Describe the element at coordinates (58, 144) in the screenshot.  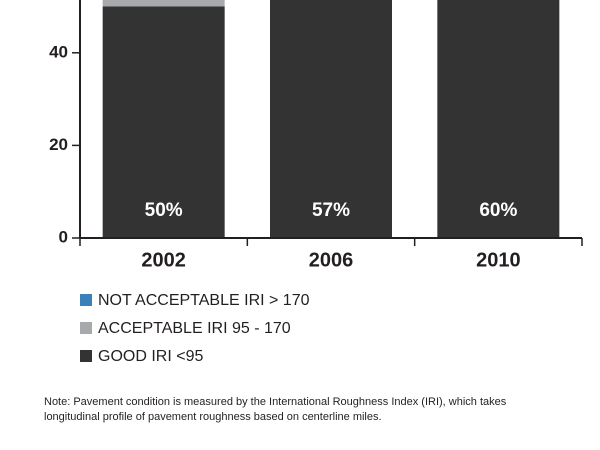
I see `y-tick-label: 20` at that location.